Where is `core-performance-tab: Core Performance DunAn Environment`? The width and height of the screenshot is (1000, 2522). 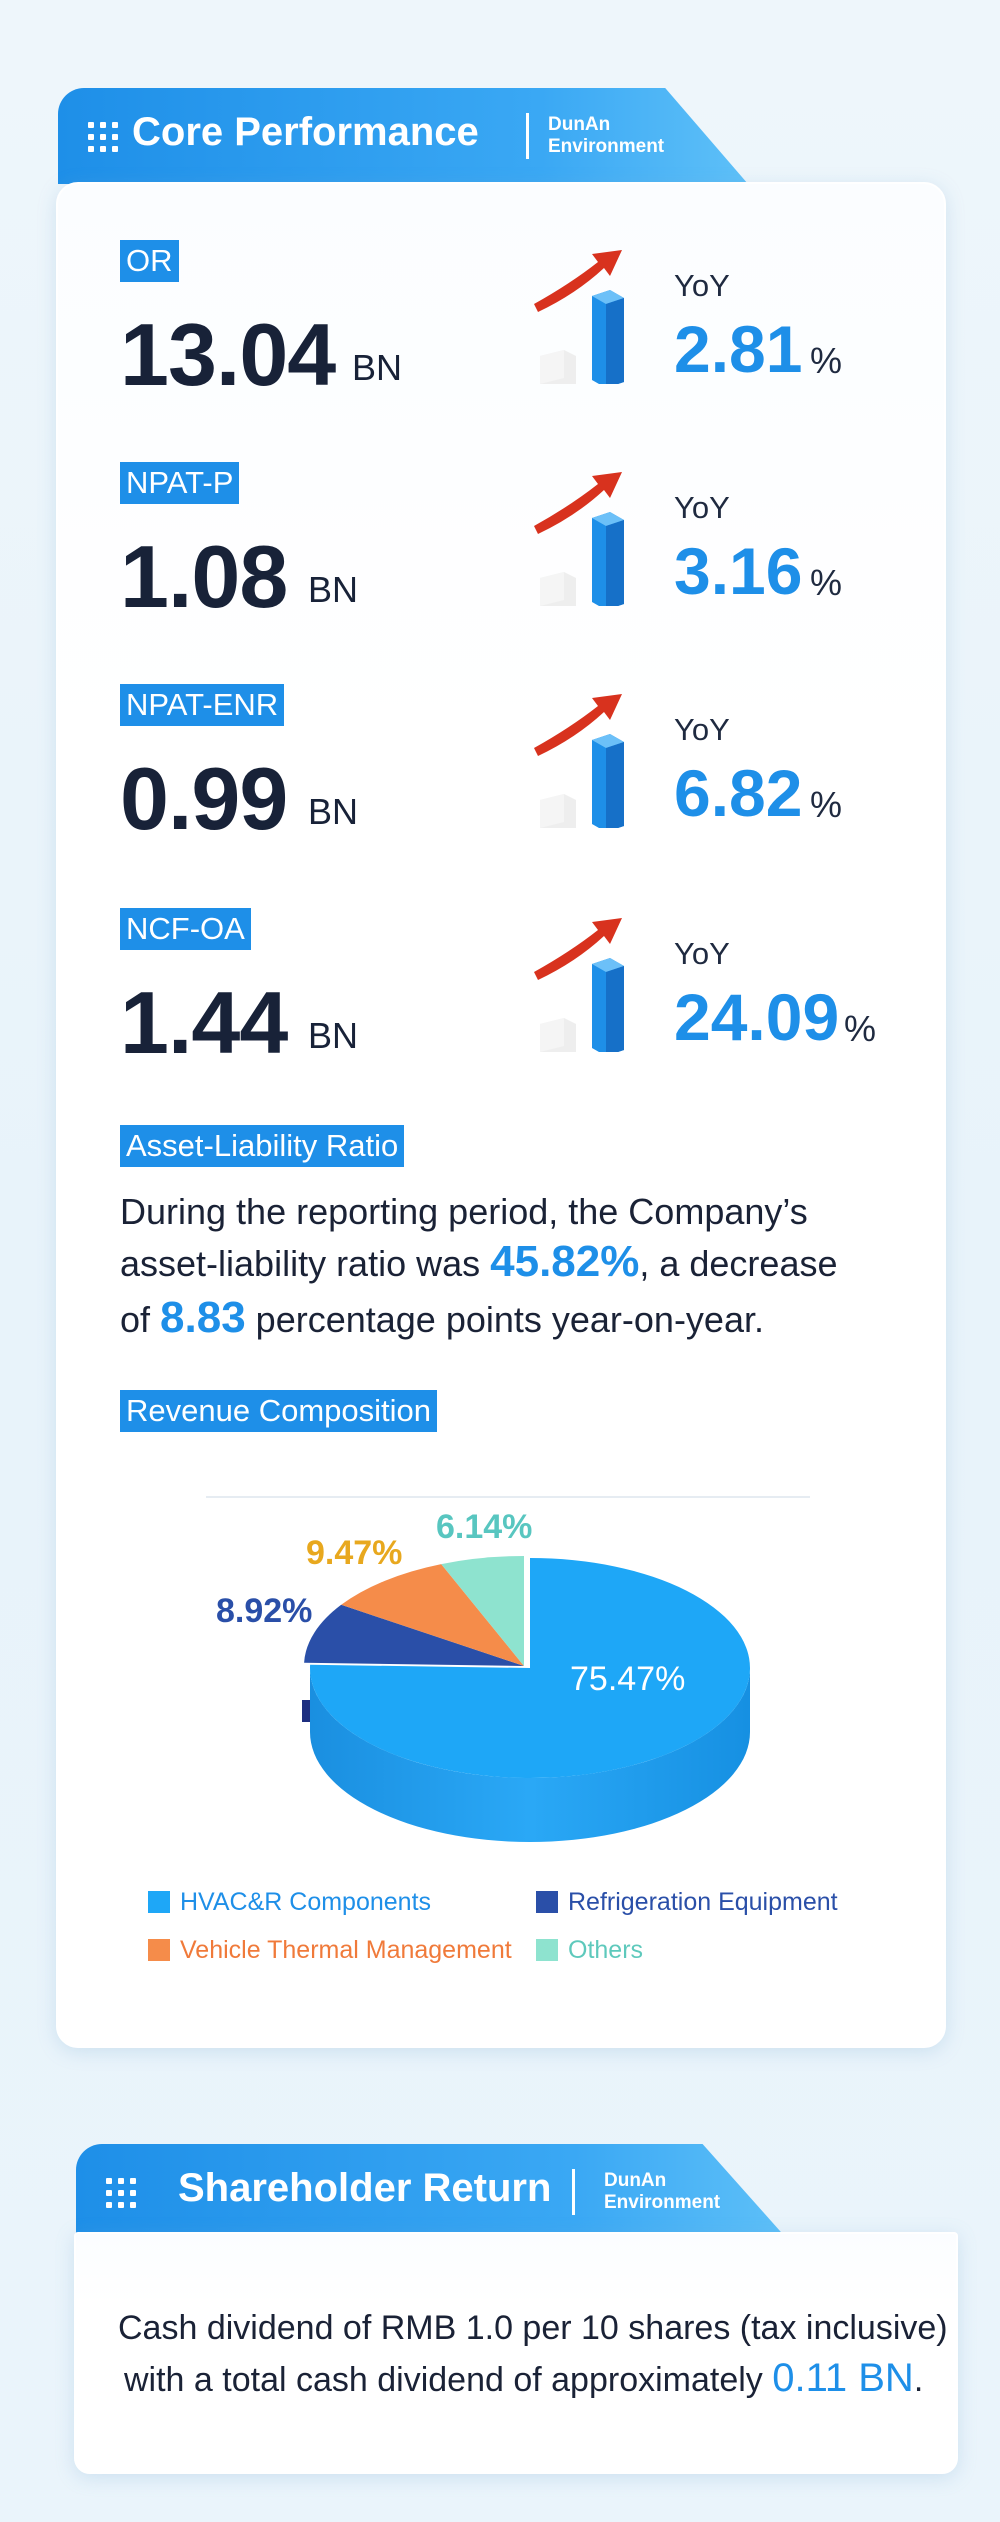
core-performance-tab: Core Performance DunAn Environment is located at coordinates (403, 136).